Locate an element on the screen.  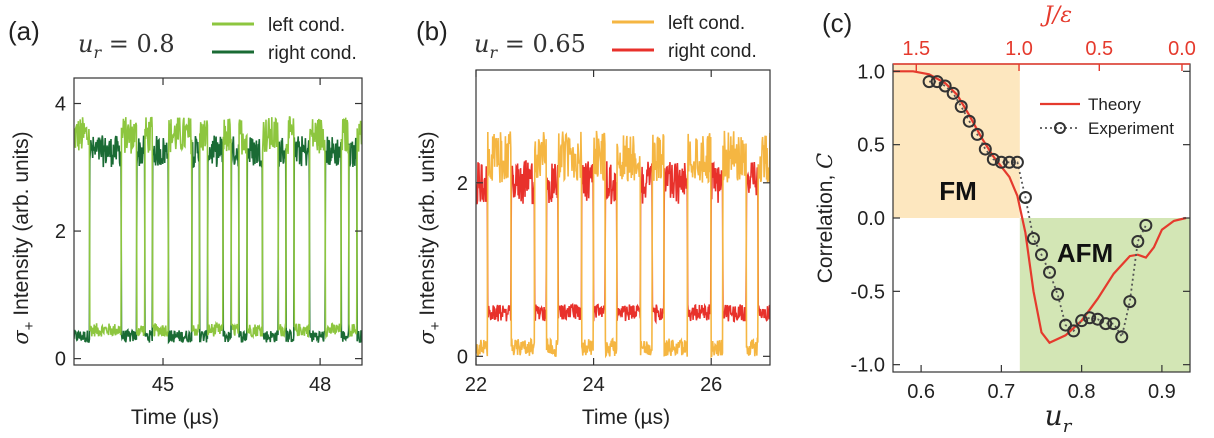
top-x-axis-label-c: J/ε is located at coordinates (1056, 15).